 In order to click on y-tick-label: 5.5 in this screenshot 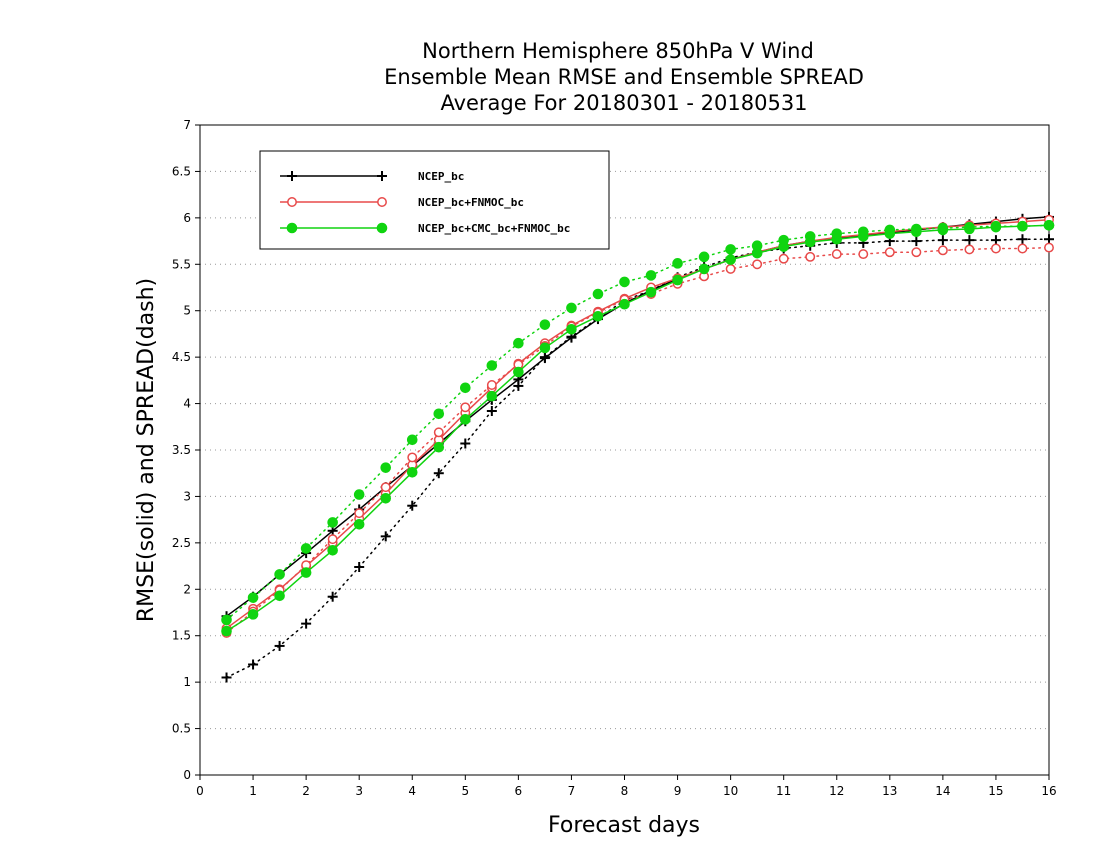, I will do `click(181, 264)`.